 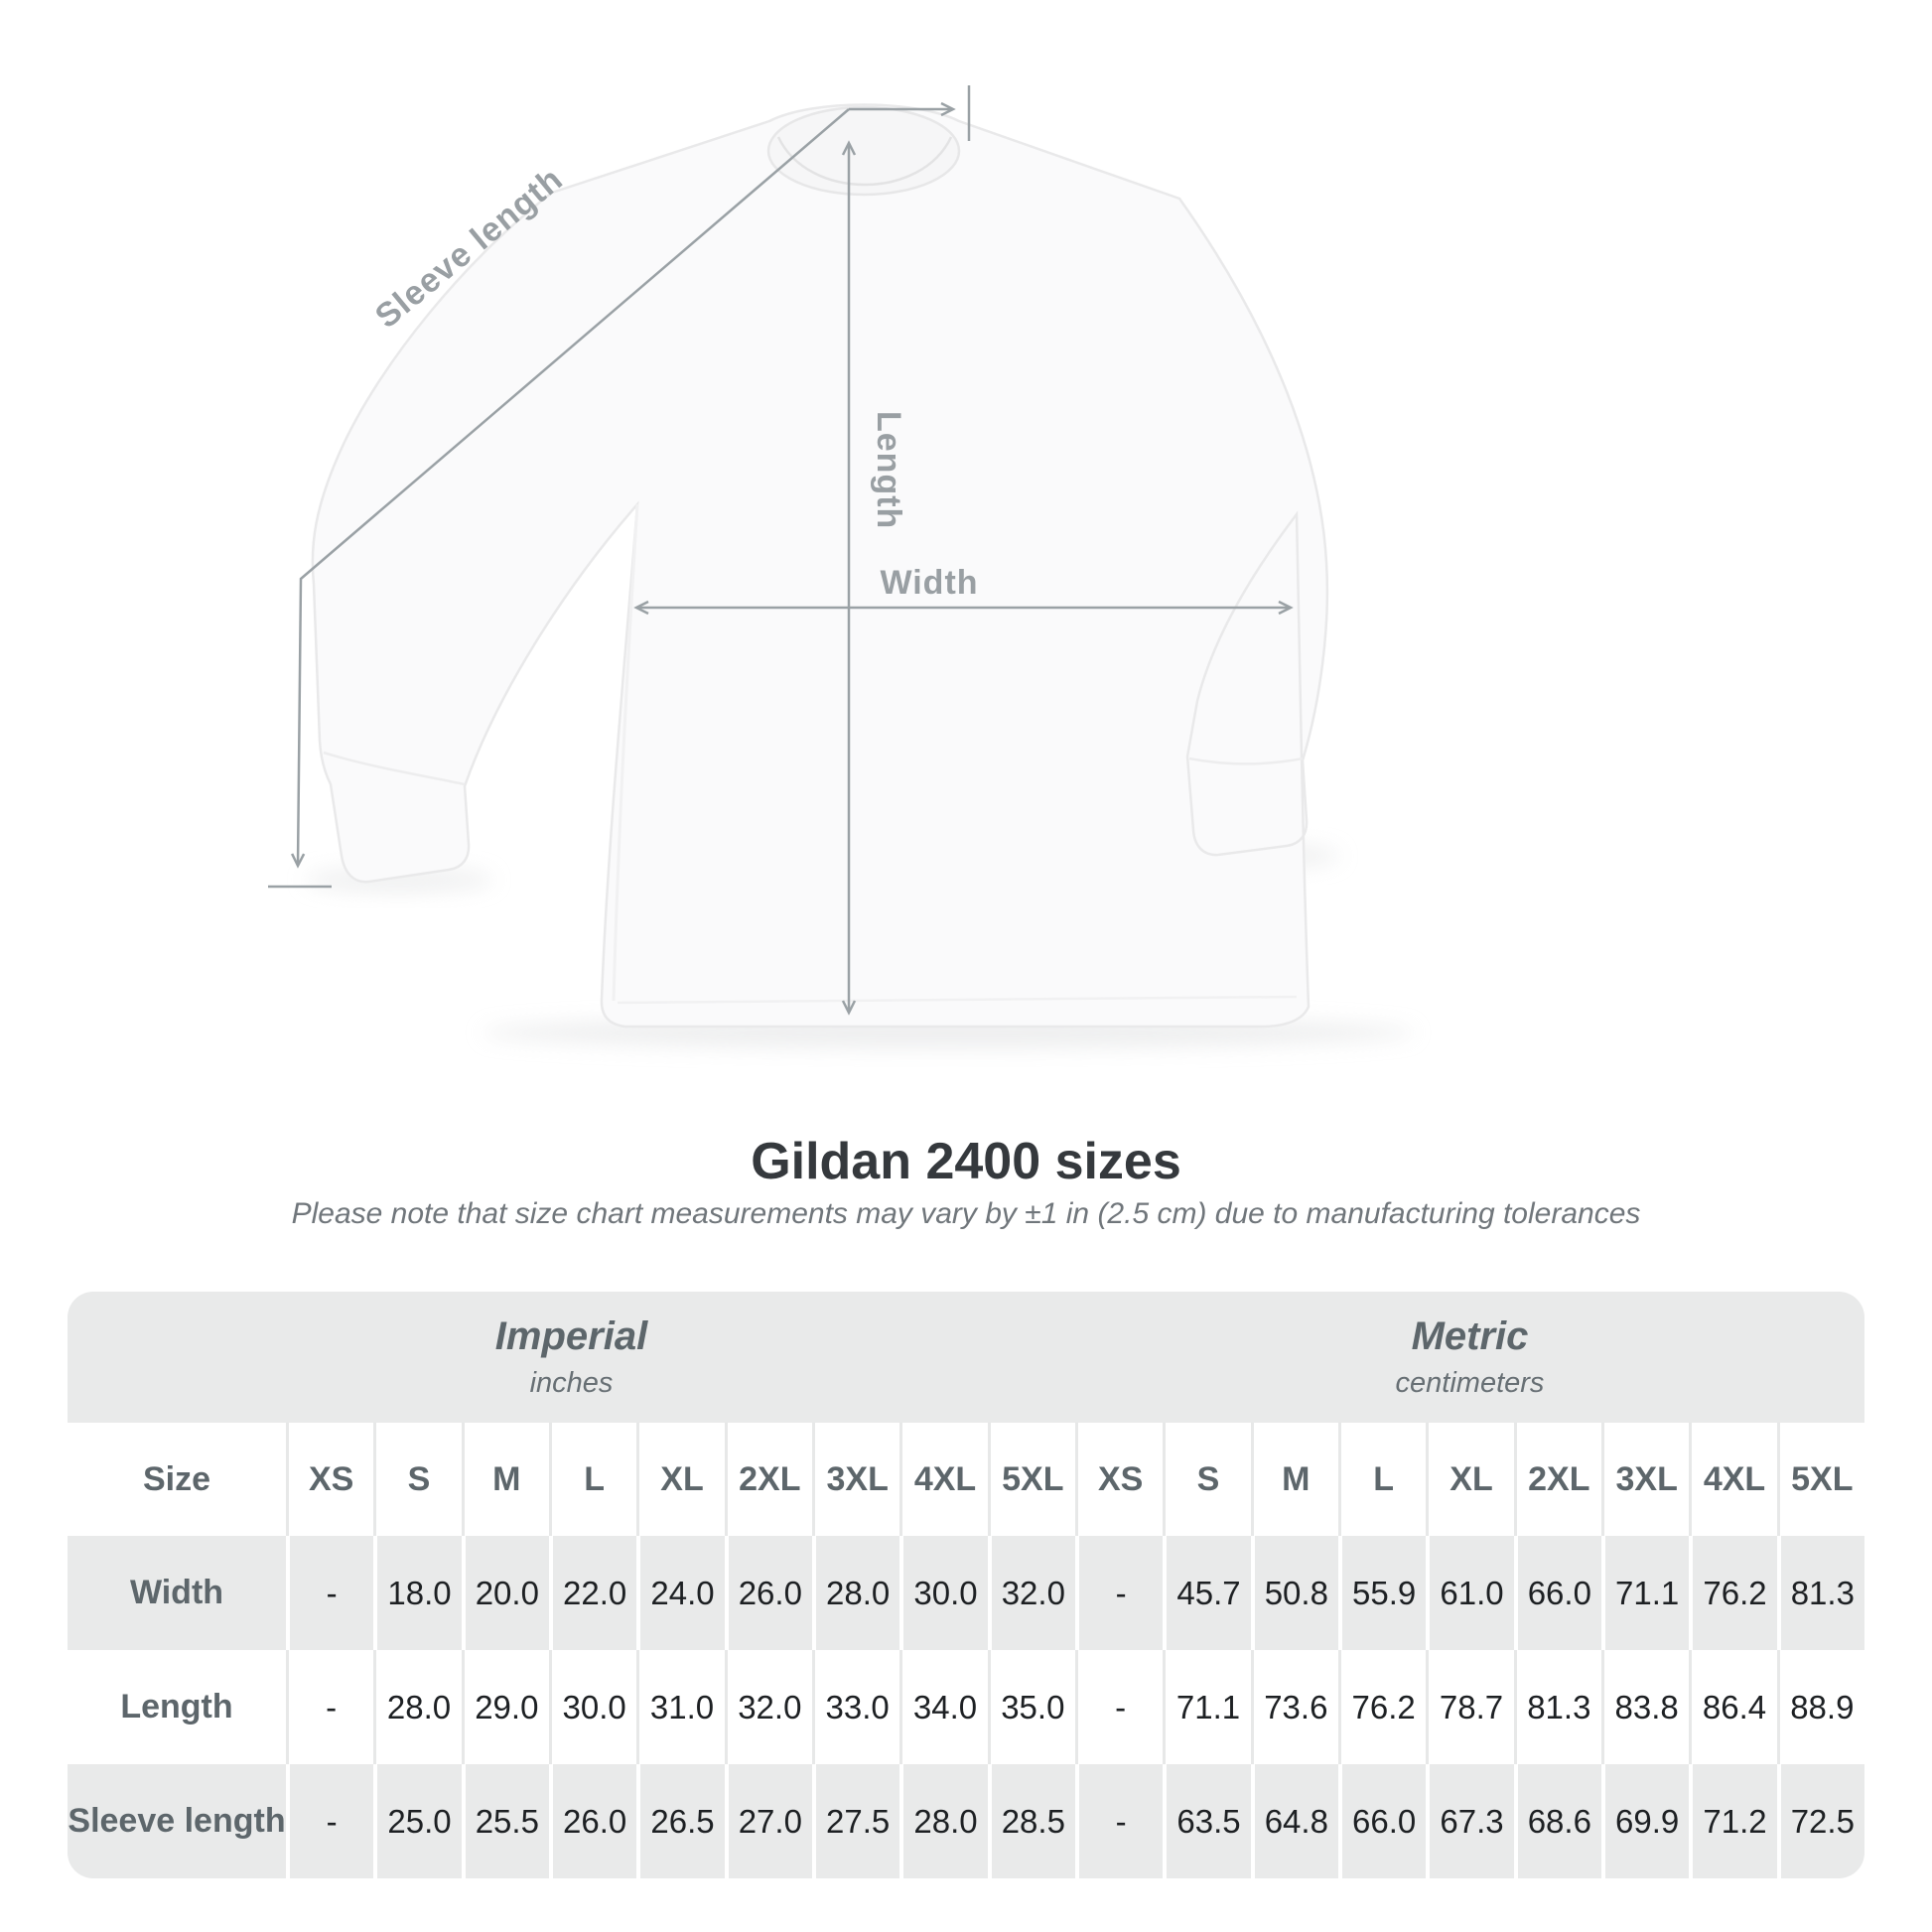 What do you see at coordinates (768, 1480) in the screenshot?
I see `imperial-size-header-2xl: 2XL` at bounding box center [768, 1480].